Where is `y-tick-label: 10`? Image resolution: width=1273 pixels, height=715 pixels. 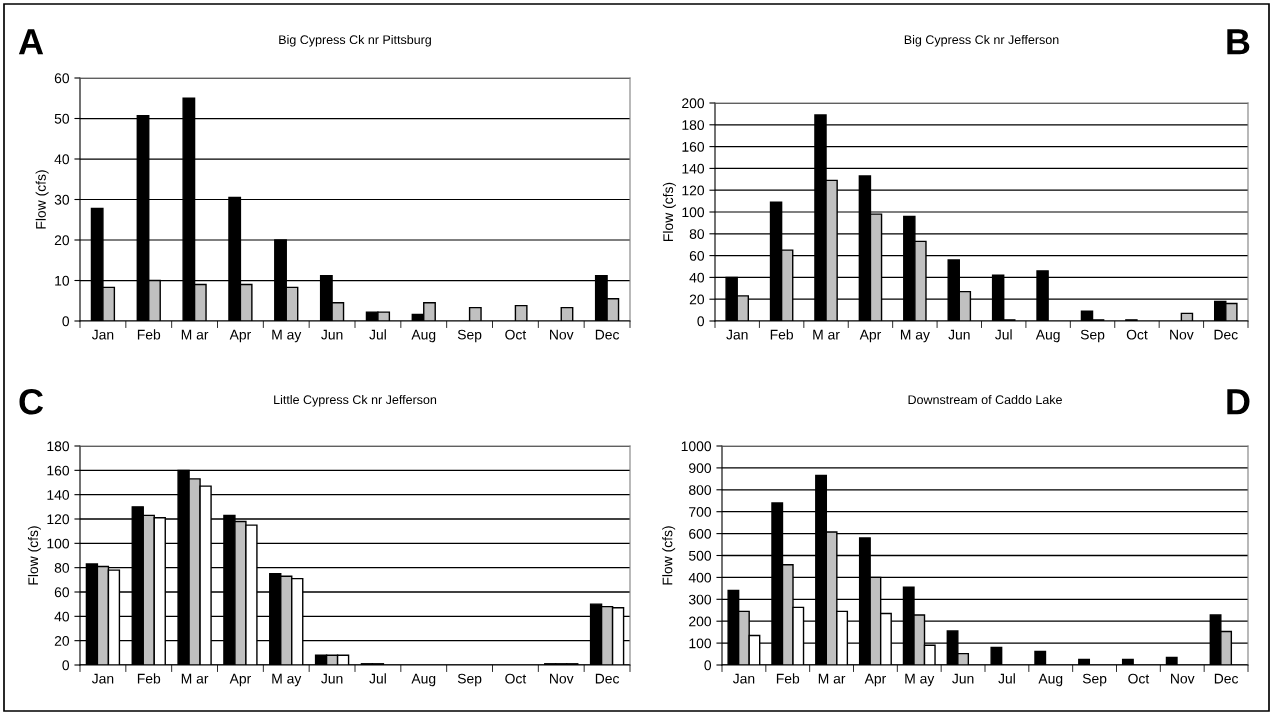 y-tick-label: 10 is located at coordinates (62, 280).